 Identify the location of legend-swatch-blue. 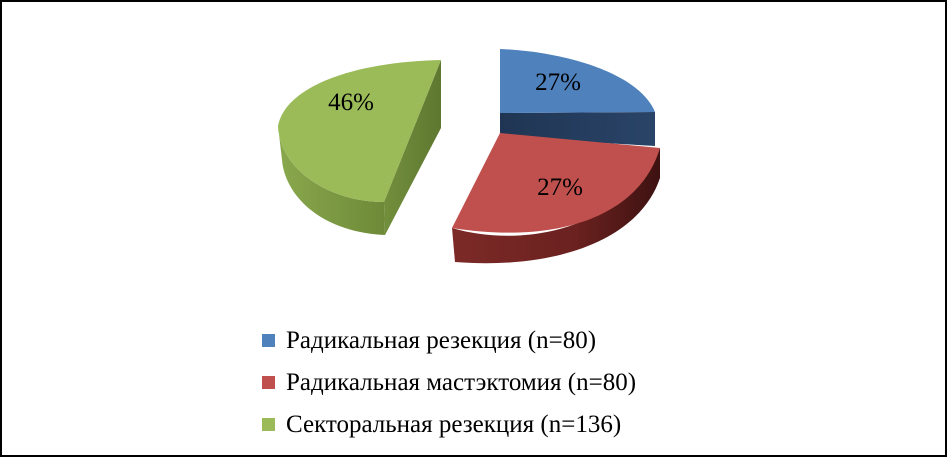
(268, 340).